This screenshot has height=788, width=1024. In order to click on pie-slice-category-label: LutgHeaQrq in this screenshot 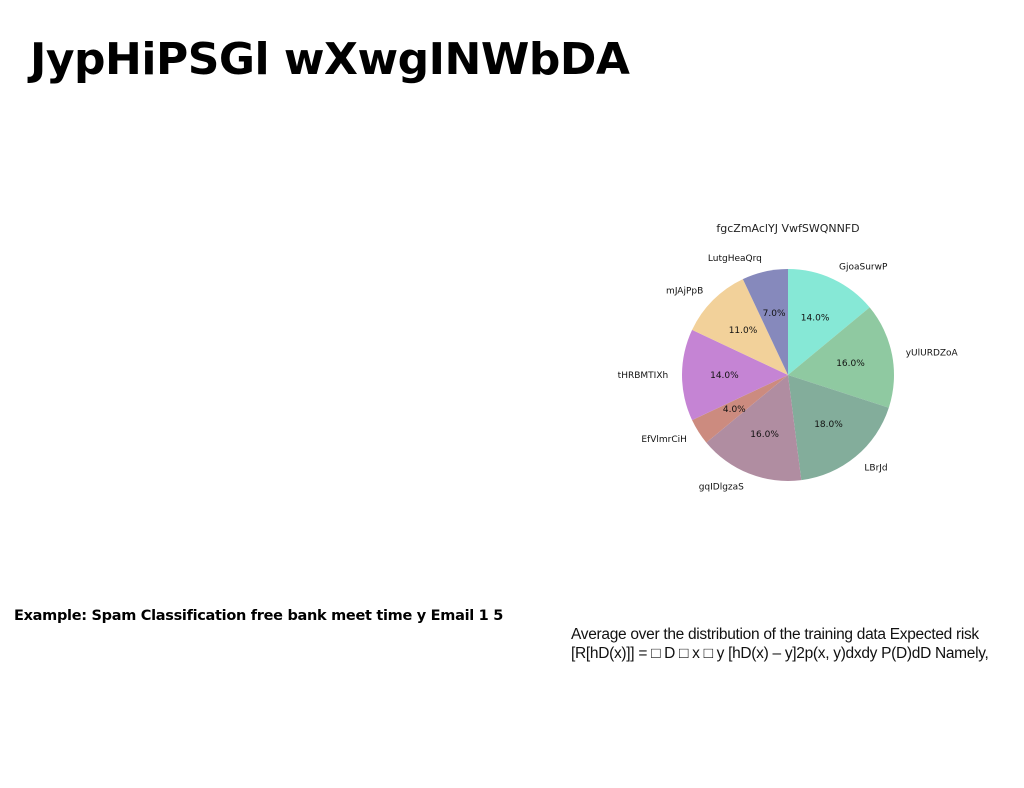, I will do `click(735, 259)`.